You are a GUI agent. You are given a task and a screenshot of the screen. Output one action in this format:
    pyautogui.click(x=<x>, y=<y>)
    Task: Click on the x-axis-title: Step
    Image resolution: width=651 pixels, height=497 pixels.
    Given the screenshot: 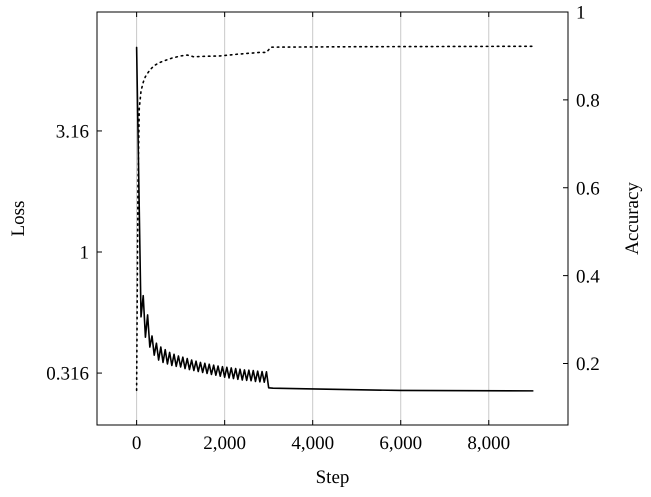 What is the action you would take?
    pyautogui.click(x=333, y=477)
    